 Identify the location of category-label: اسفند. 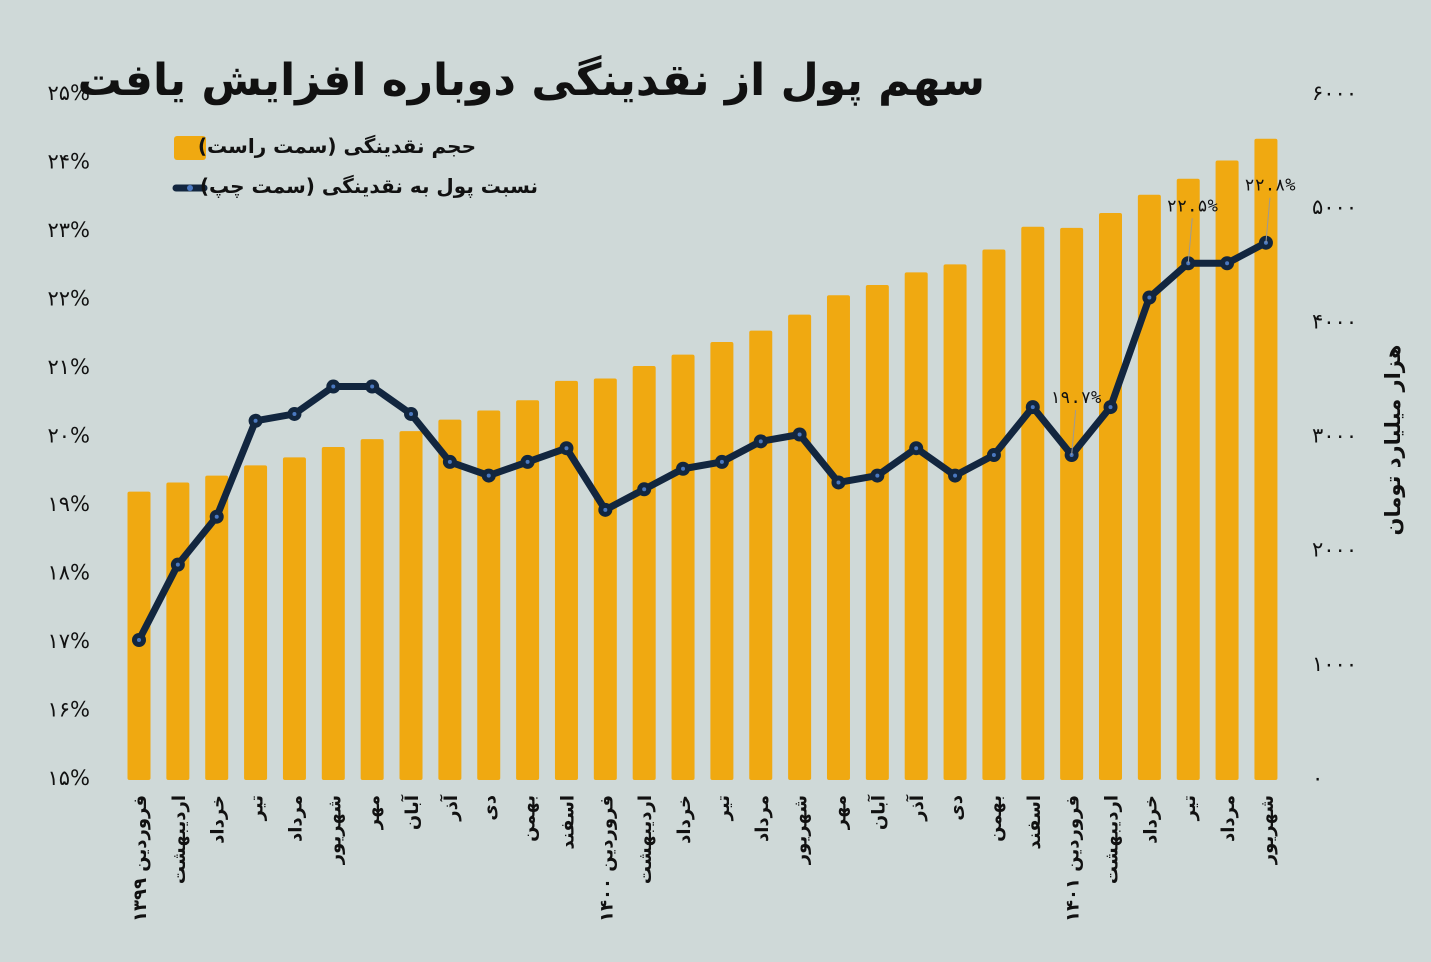
(567, 822).